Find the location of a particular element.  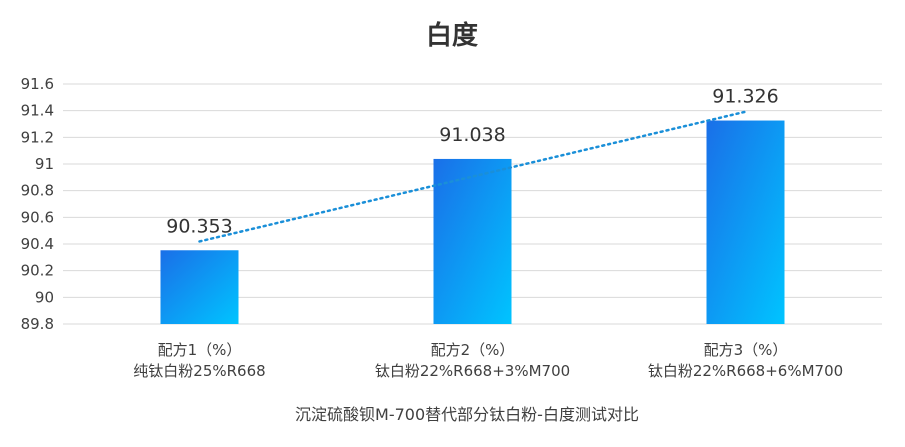

x-category-label: 纯钛白粉25%R668 is located at coordinates (199, 371).